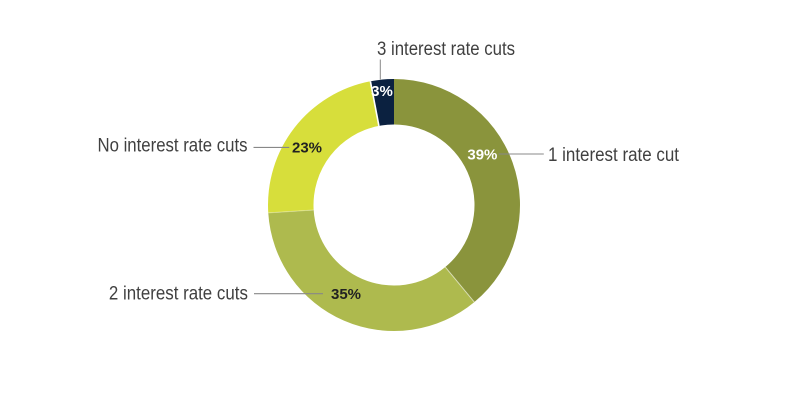  I want to click on svg-text: 35%, so click(346, 294).